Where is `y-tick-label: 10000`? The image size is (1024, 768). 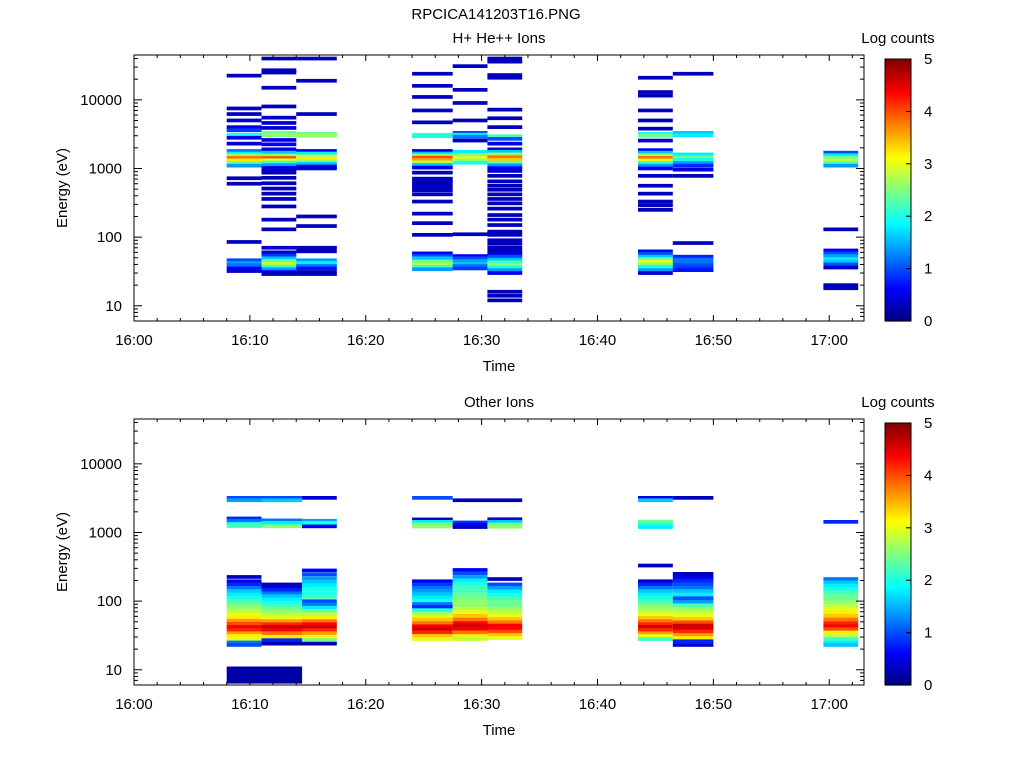 y-tick-label: 10000 is located at coordinates (101, 464).